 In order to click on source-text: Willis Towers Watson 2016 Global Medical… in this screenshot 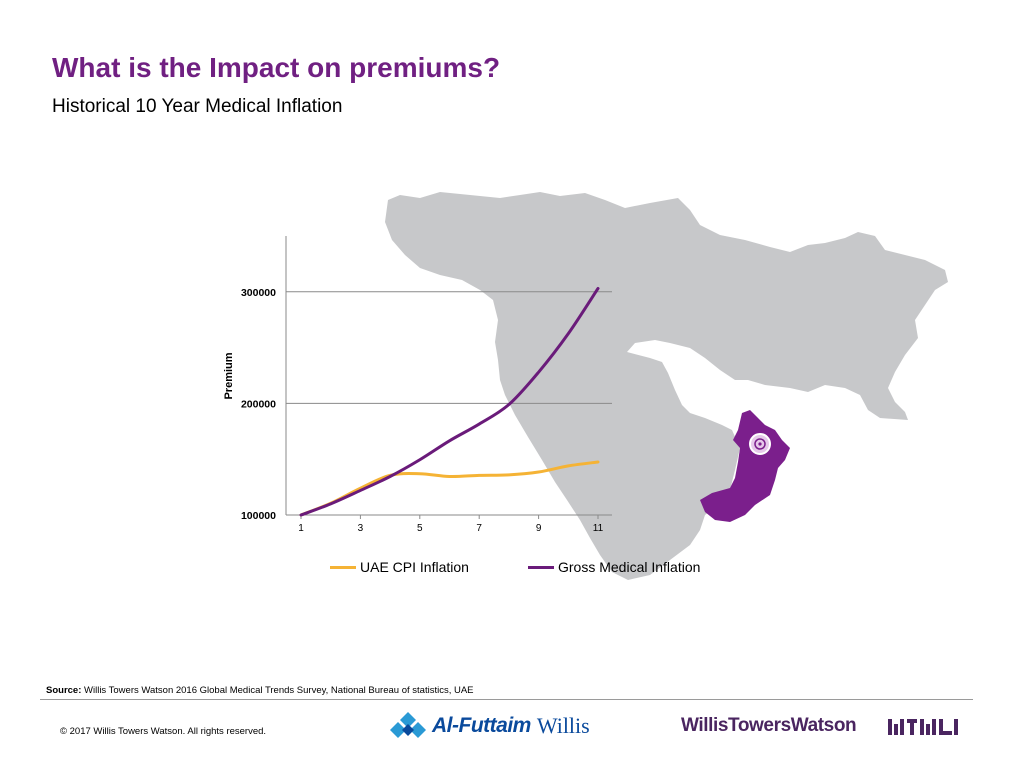, I will do `click(279, 690)`.